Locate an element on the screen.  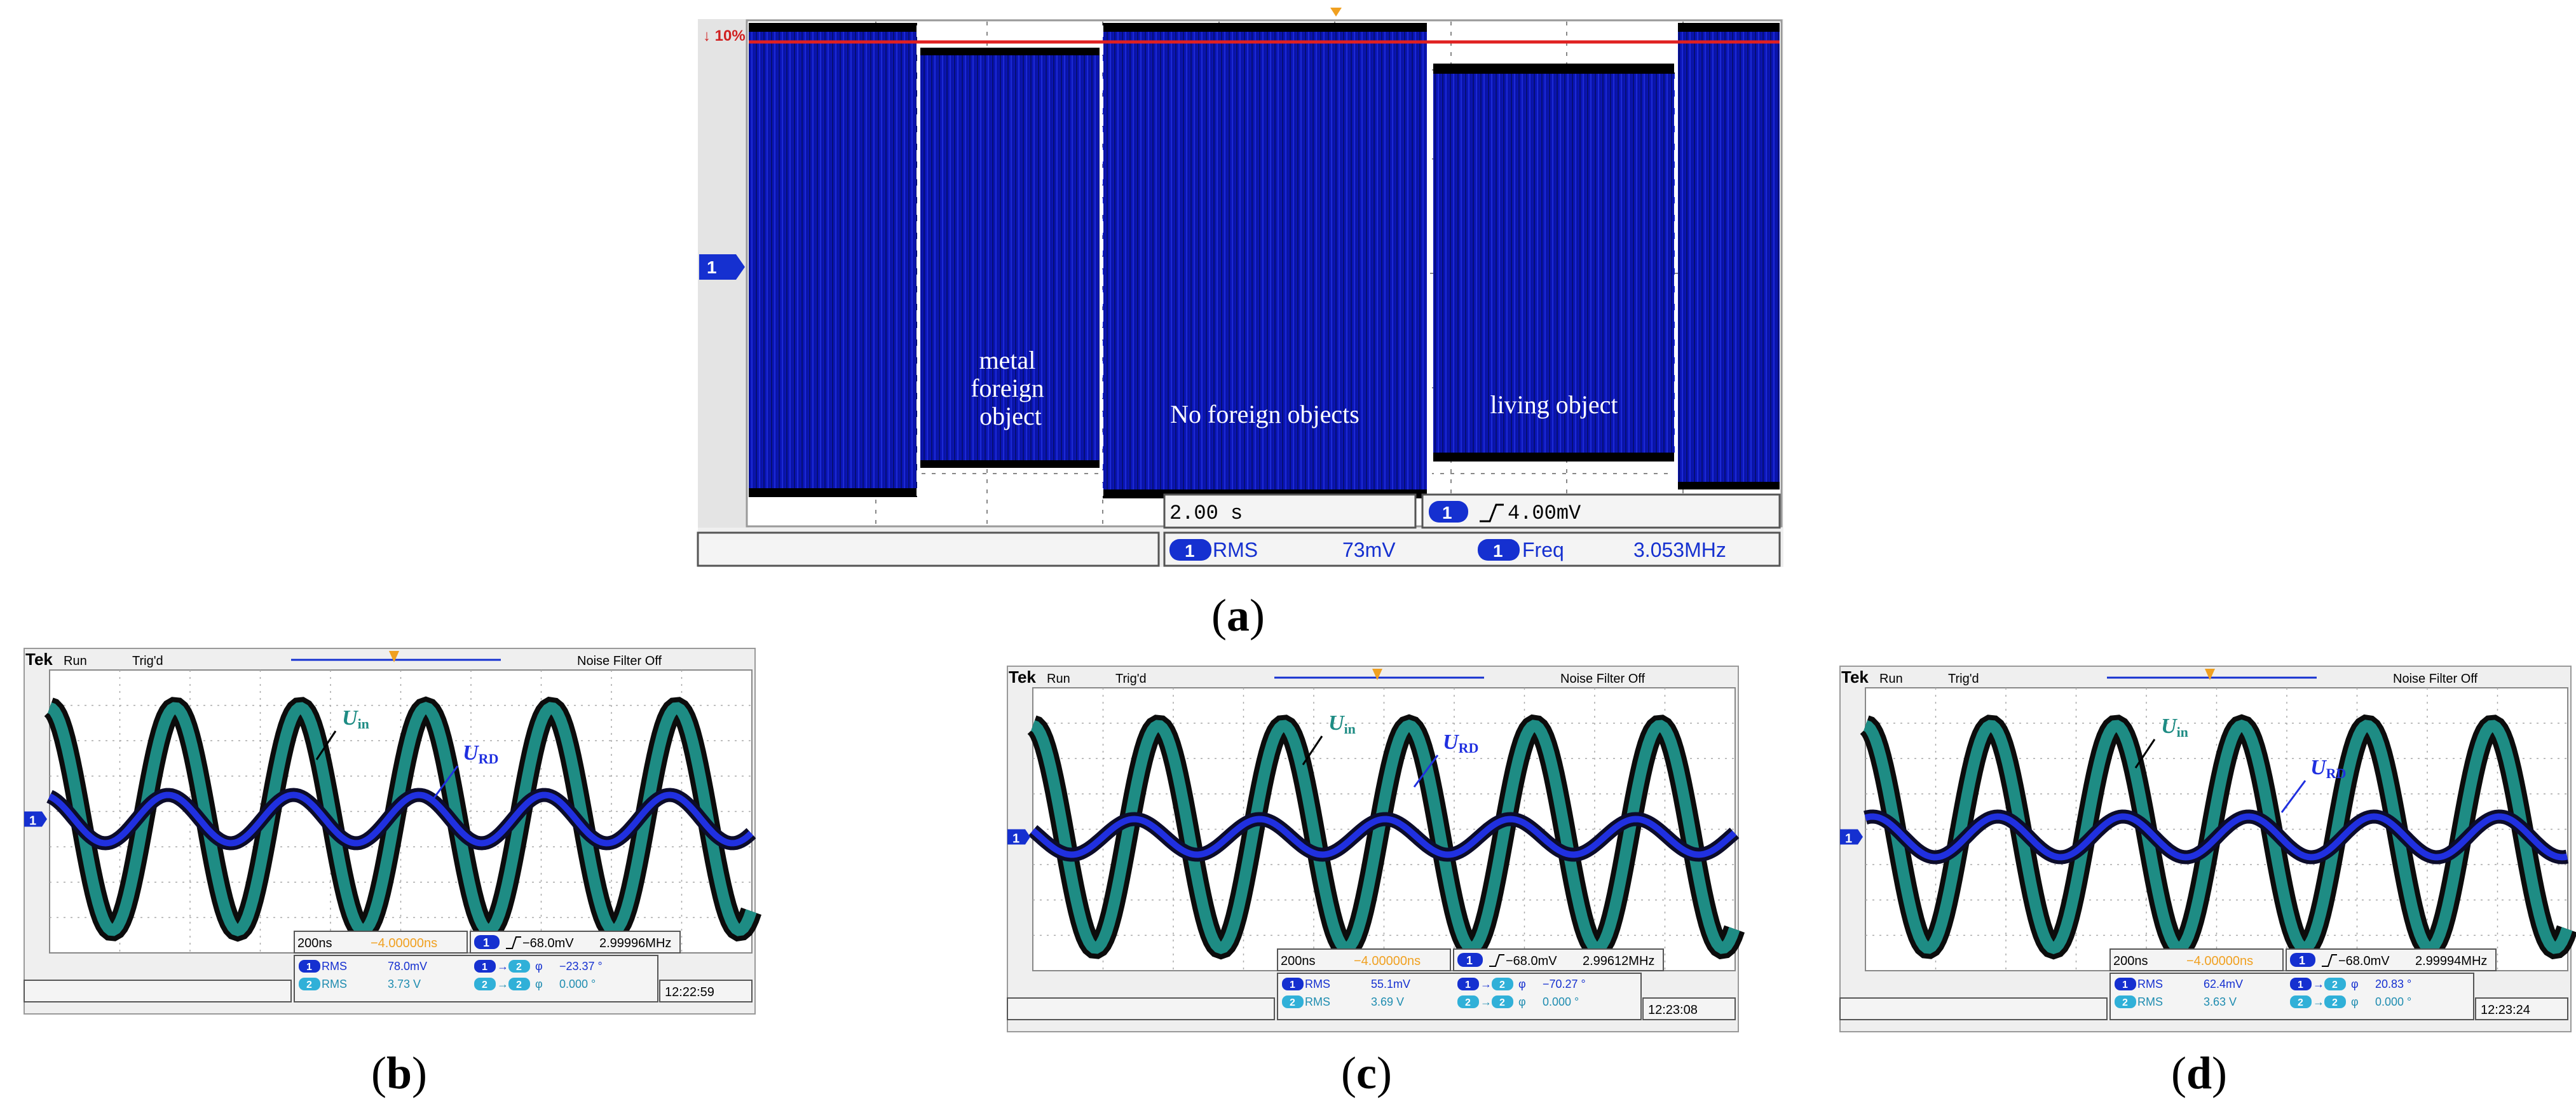
ch2-rms-value: 3.69 V is located at coordinates (1387, 1001).